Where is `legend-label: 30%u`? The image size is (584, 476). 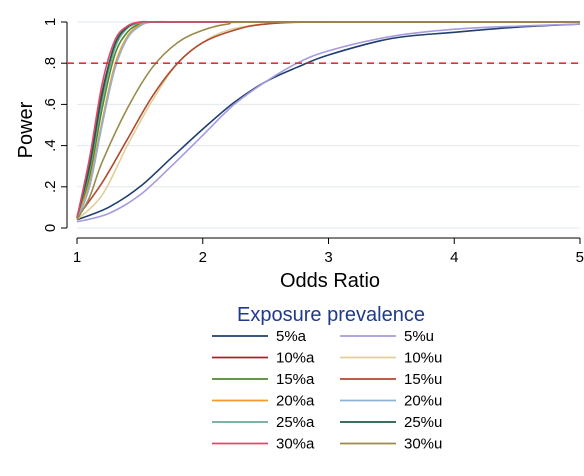
legend-label: 30%u is located at coordinates (423, 444).